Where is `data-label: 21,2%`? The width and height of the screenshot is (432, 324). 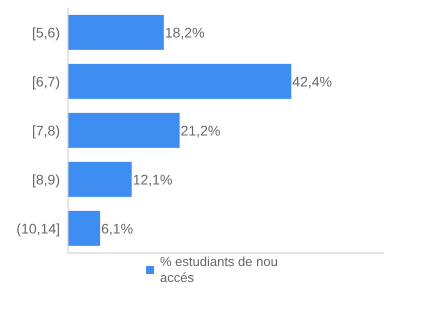
data-label: 21,2% is located at coordinates (200, 130).